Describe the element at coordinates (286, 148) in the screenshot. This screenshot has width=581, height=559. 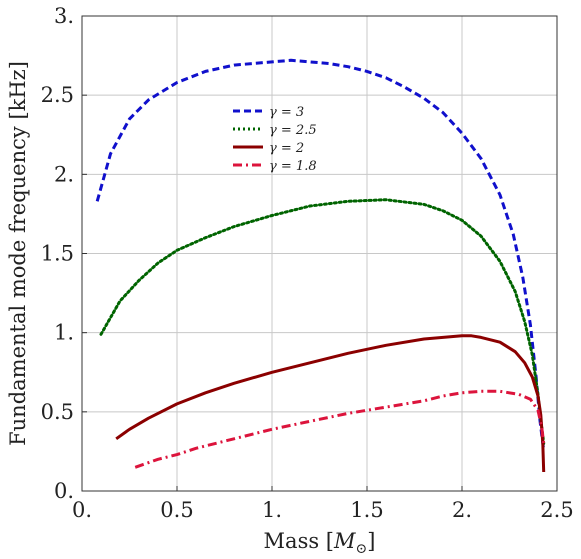
I see `legend-label-2: γ = 2` at that location.